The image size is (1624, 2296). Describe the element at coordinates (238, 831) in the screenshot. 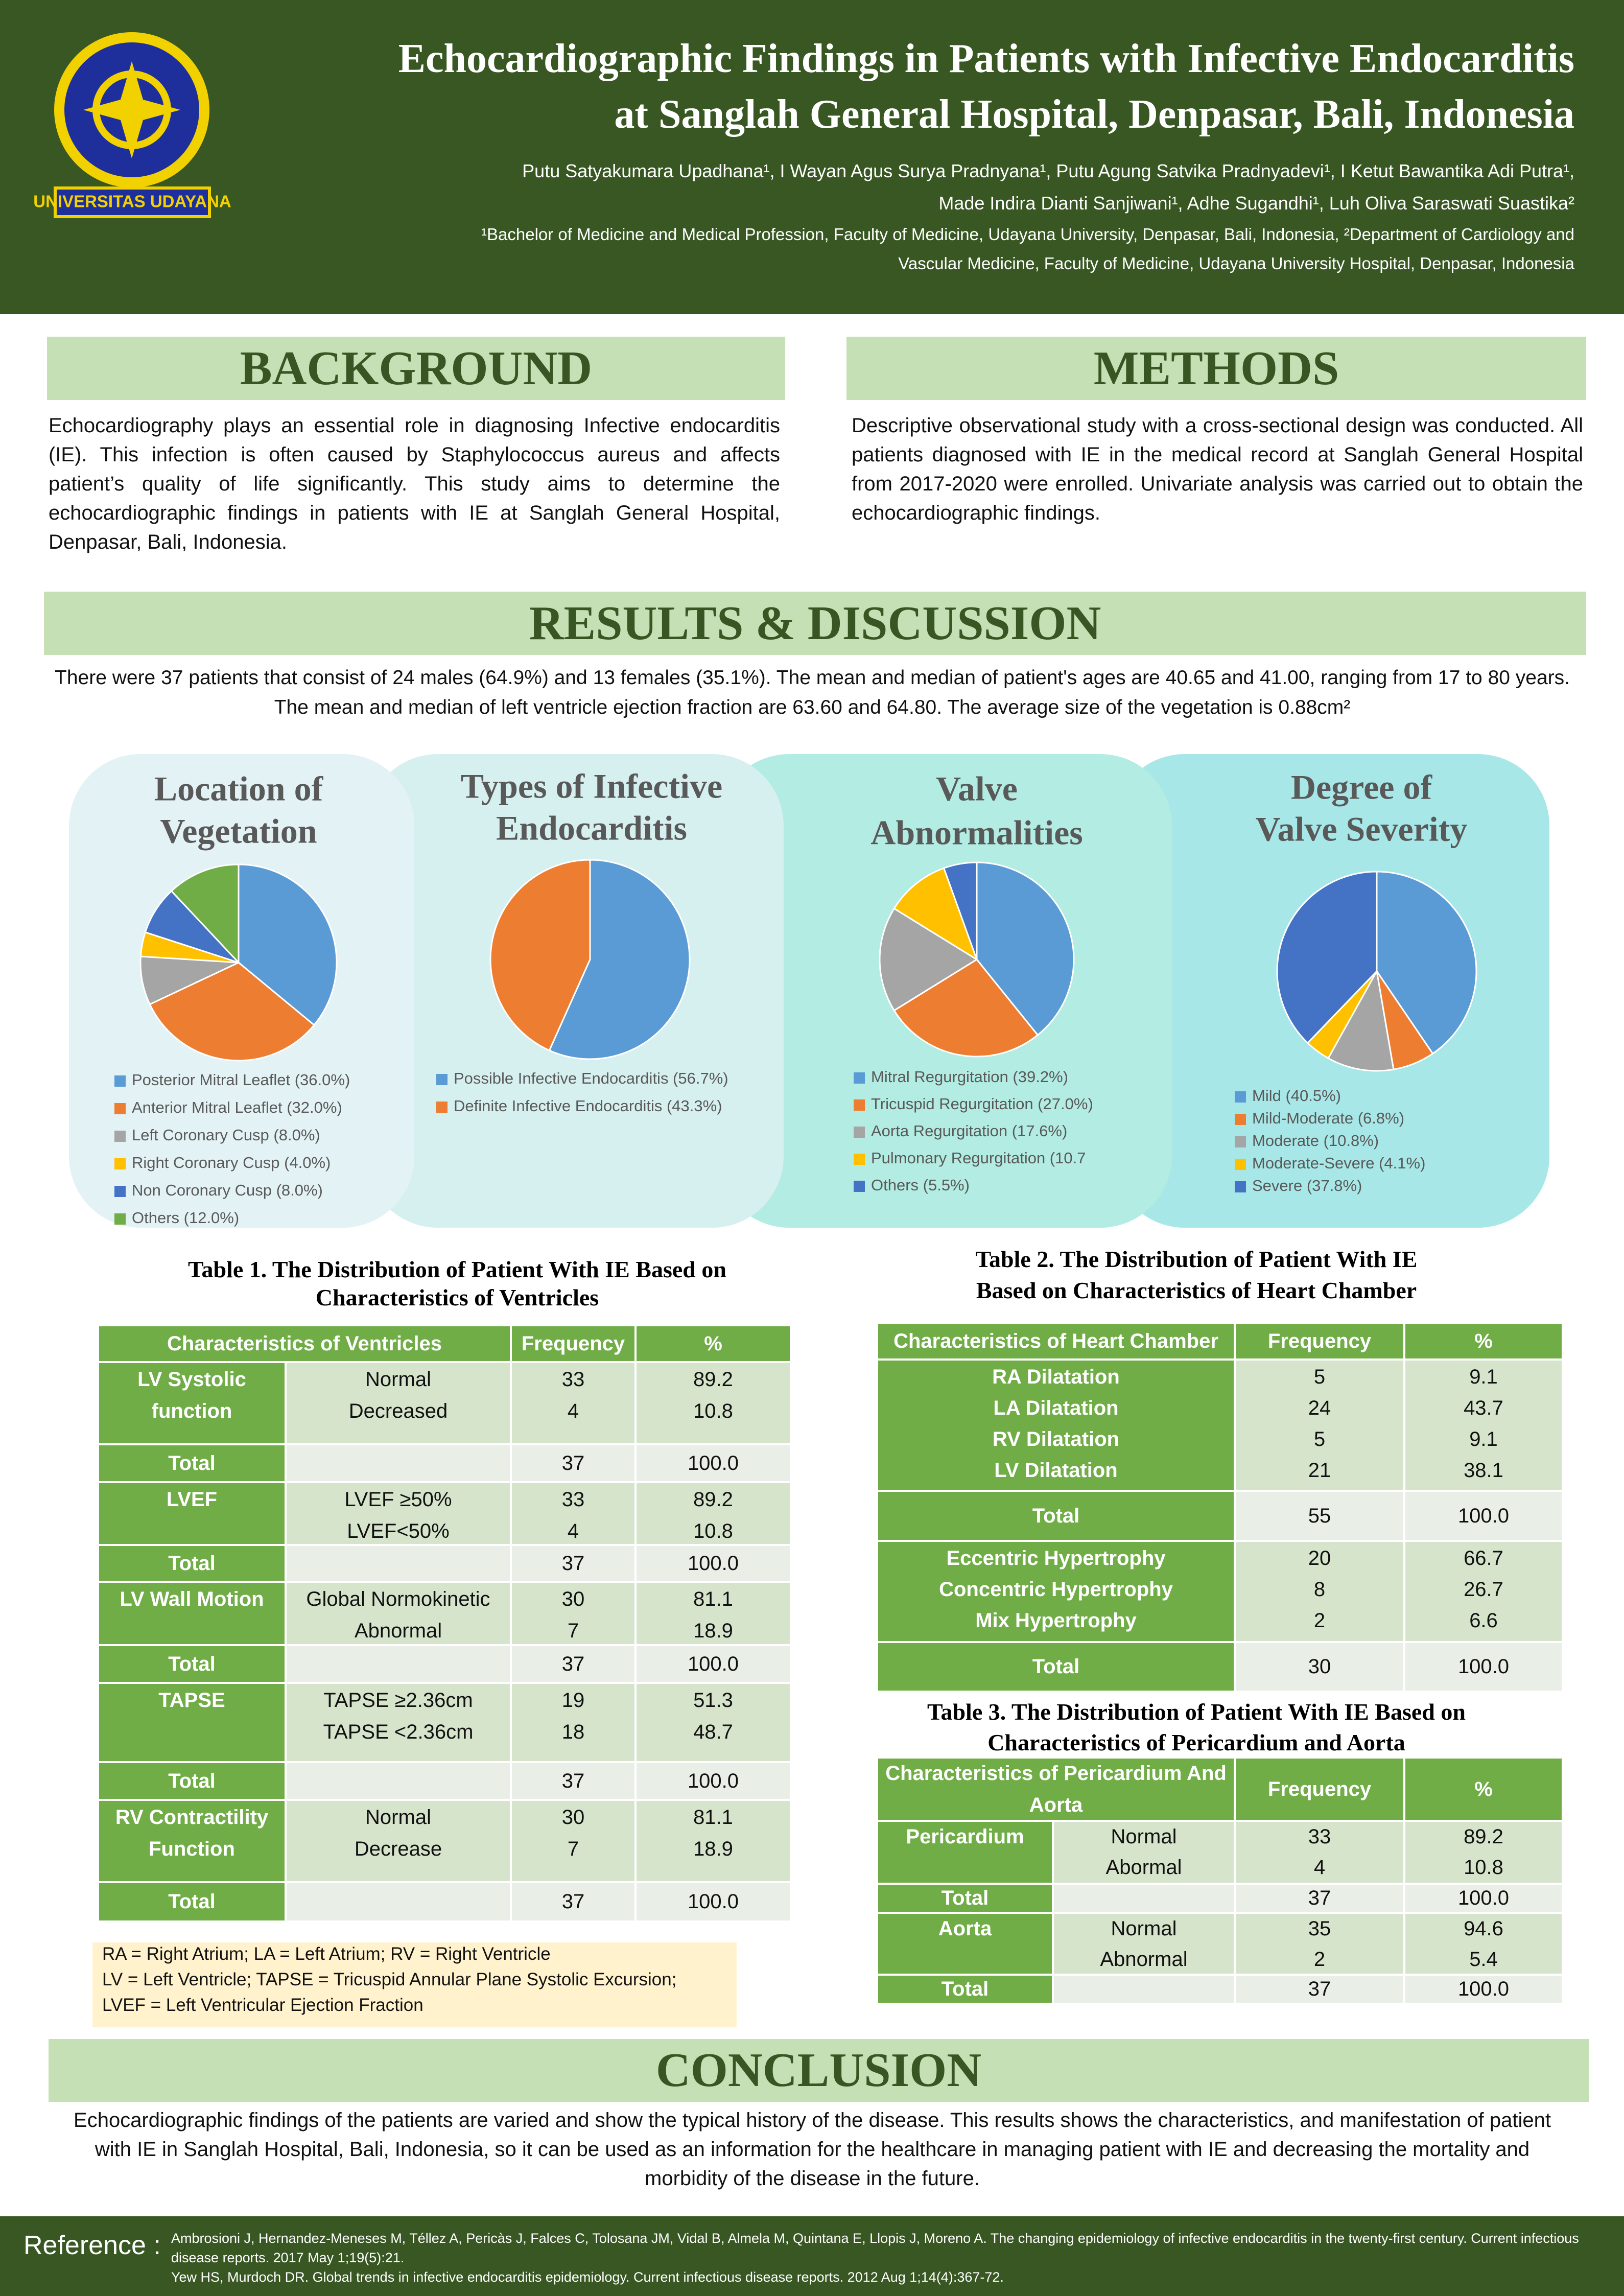

I see `chart-title: Vegetation` at that location.